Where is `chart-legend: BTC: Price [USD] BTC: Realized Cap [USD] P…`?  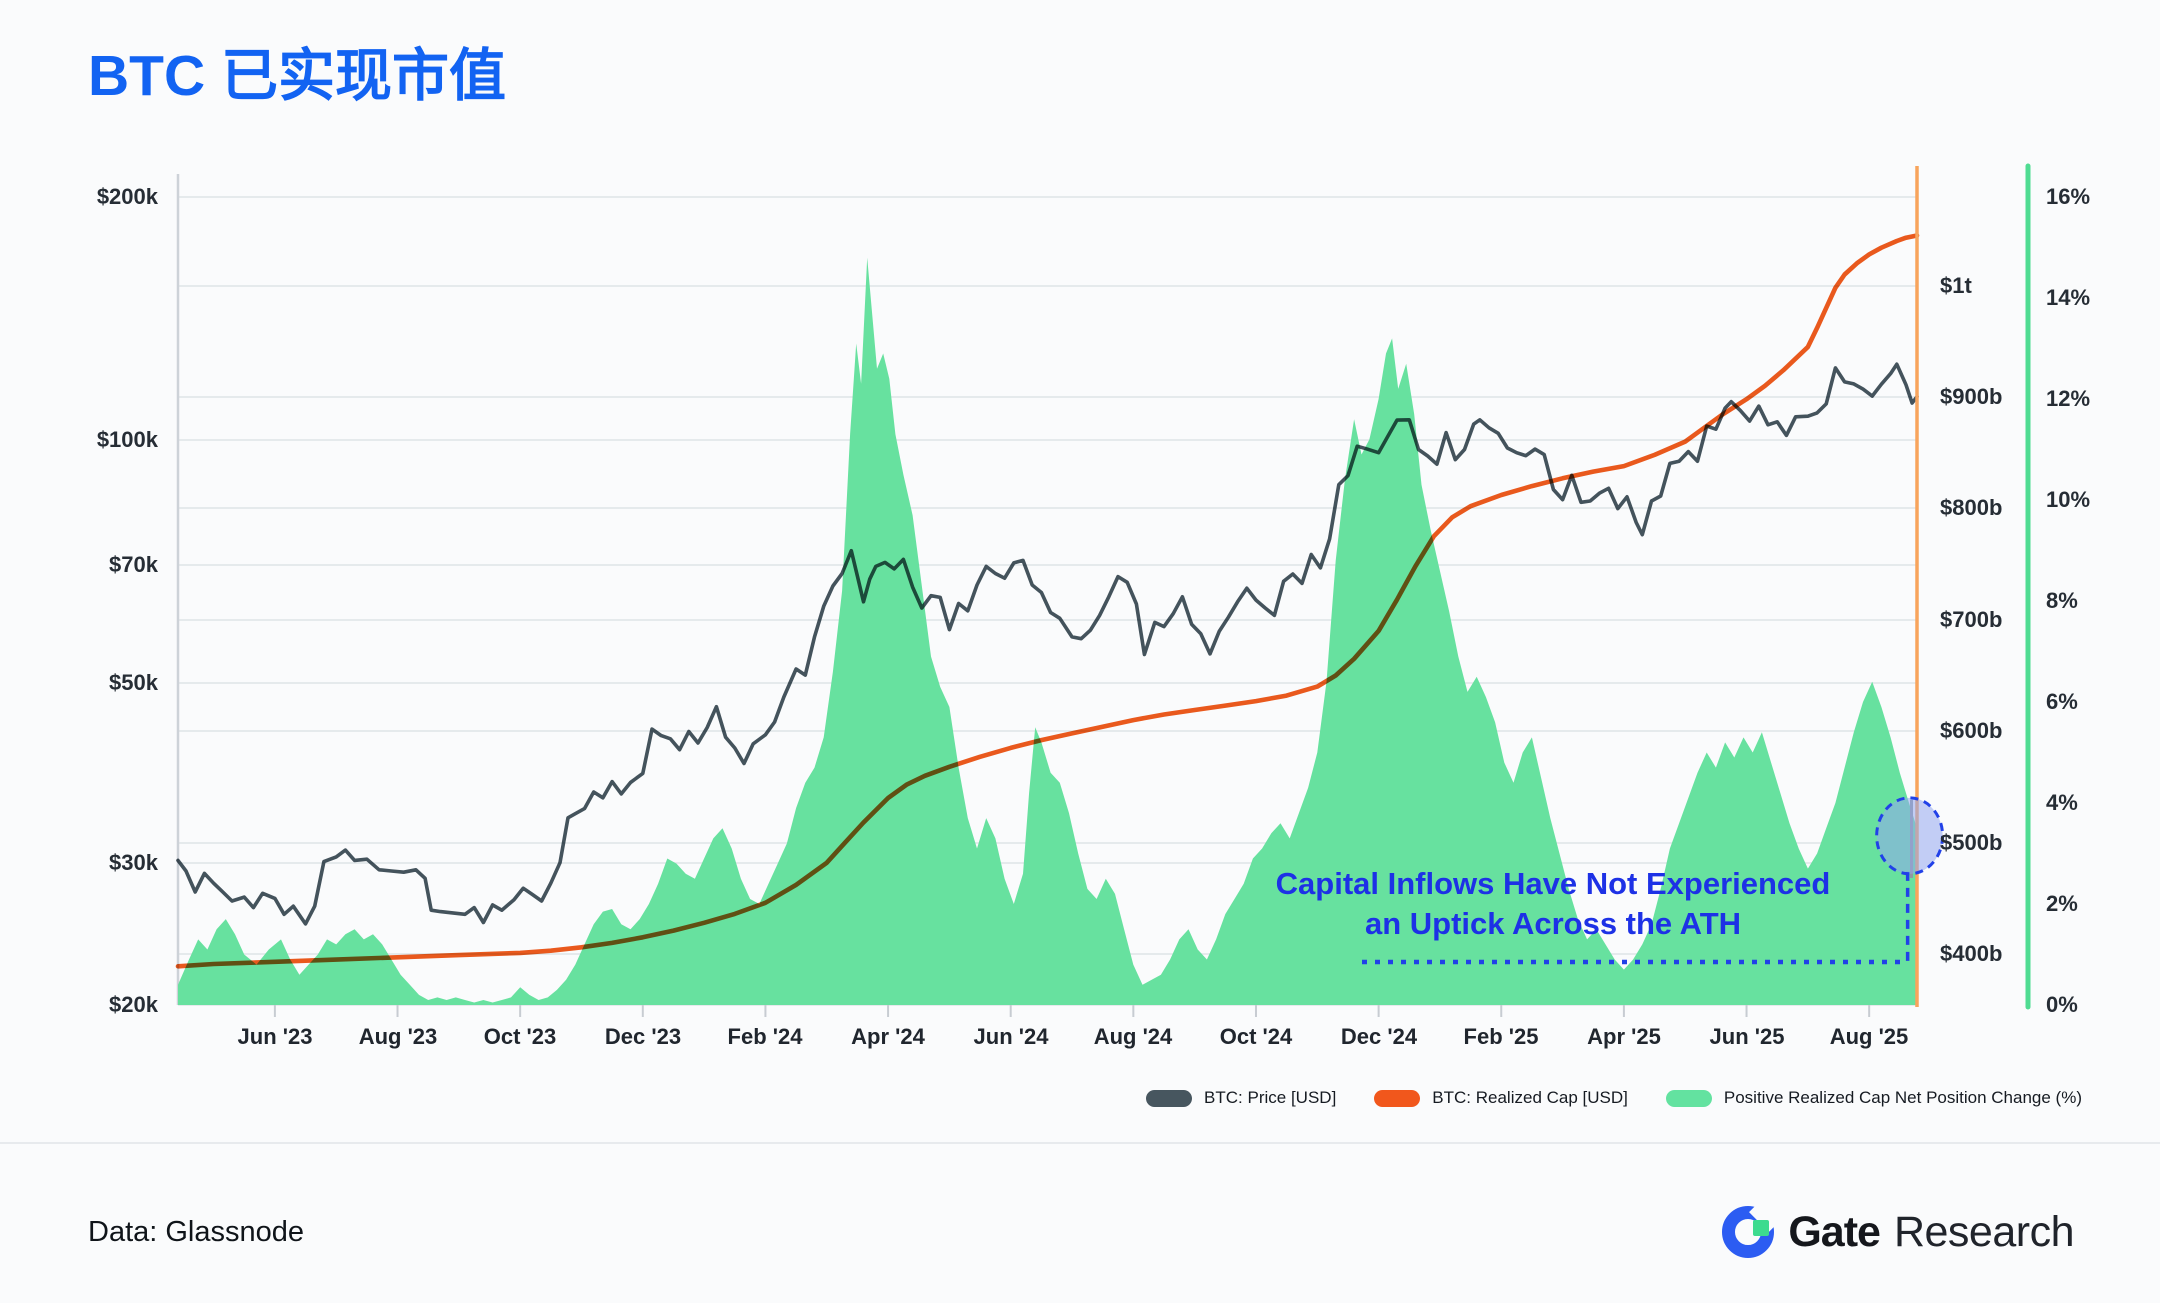 chart-legend: BTC: Price [USD] BTC: Realized Cap [USD] P… is located at coordinates (1614, 1098).